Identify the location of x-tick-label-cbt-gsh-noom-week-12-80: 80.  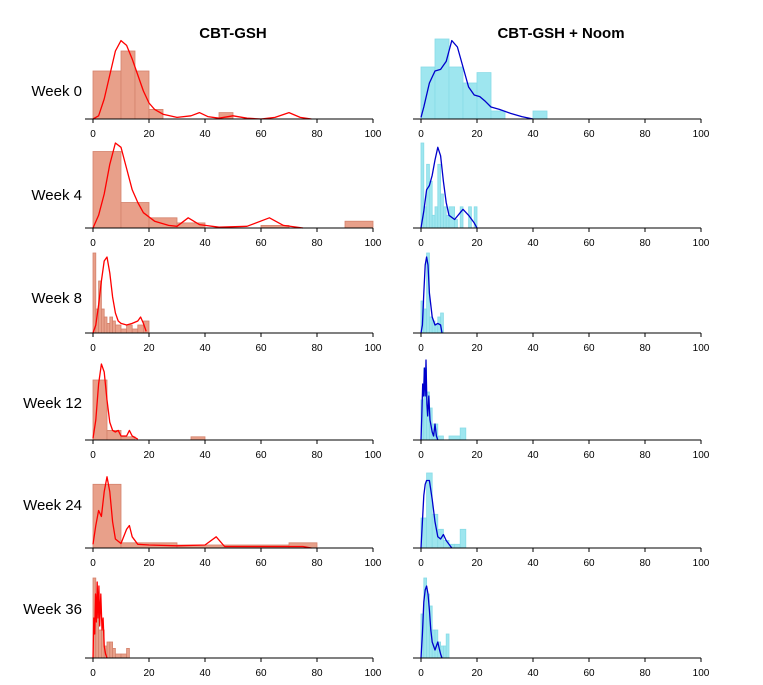
(645, 455).